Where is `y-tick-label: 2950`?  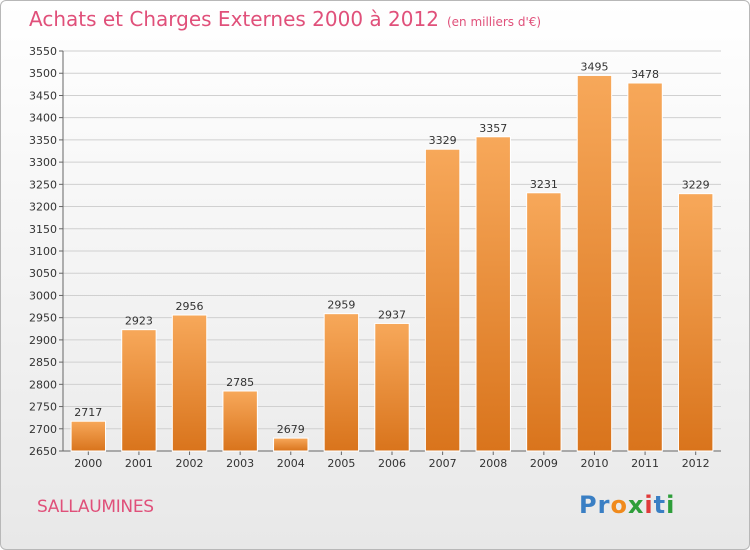 y-tick-label: 2950 is located at coordinates (43, 318).